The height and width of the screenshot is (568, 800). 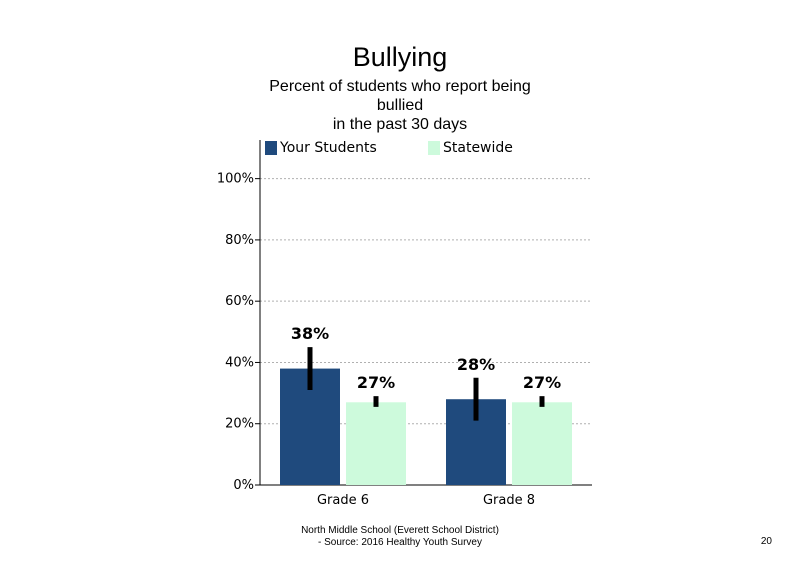 What do you see at coordinates (239, 362) in the screenshot?
I see `y-tick-label: 40%` at bounding box center [239, 362].